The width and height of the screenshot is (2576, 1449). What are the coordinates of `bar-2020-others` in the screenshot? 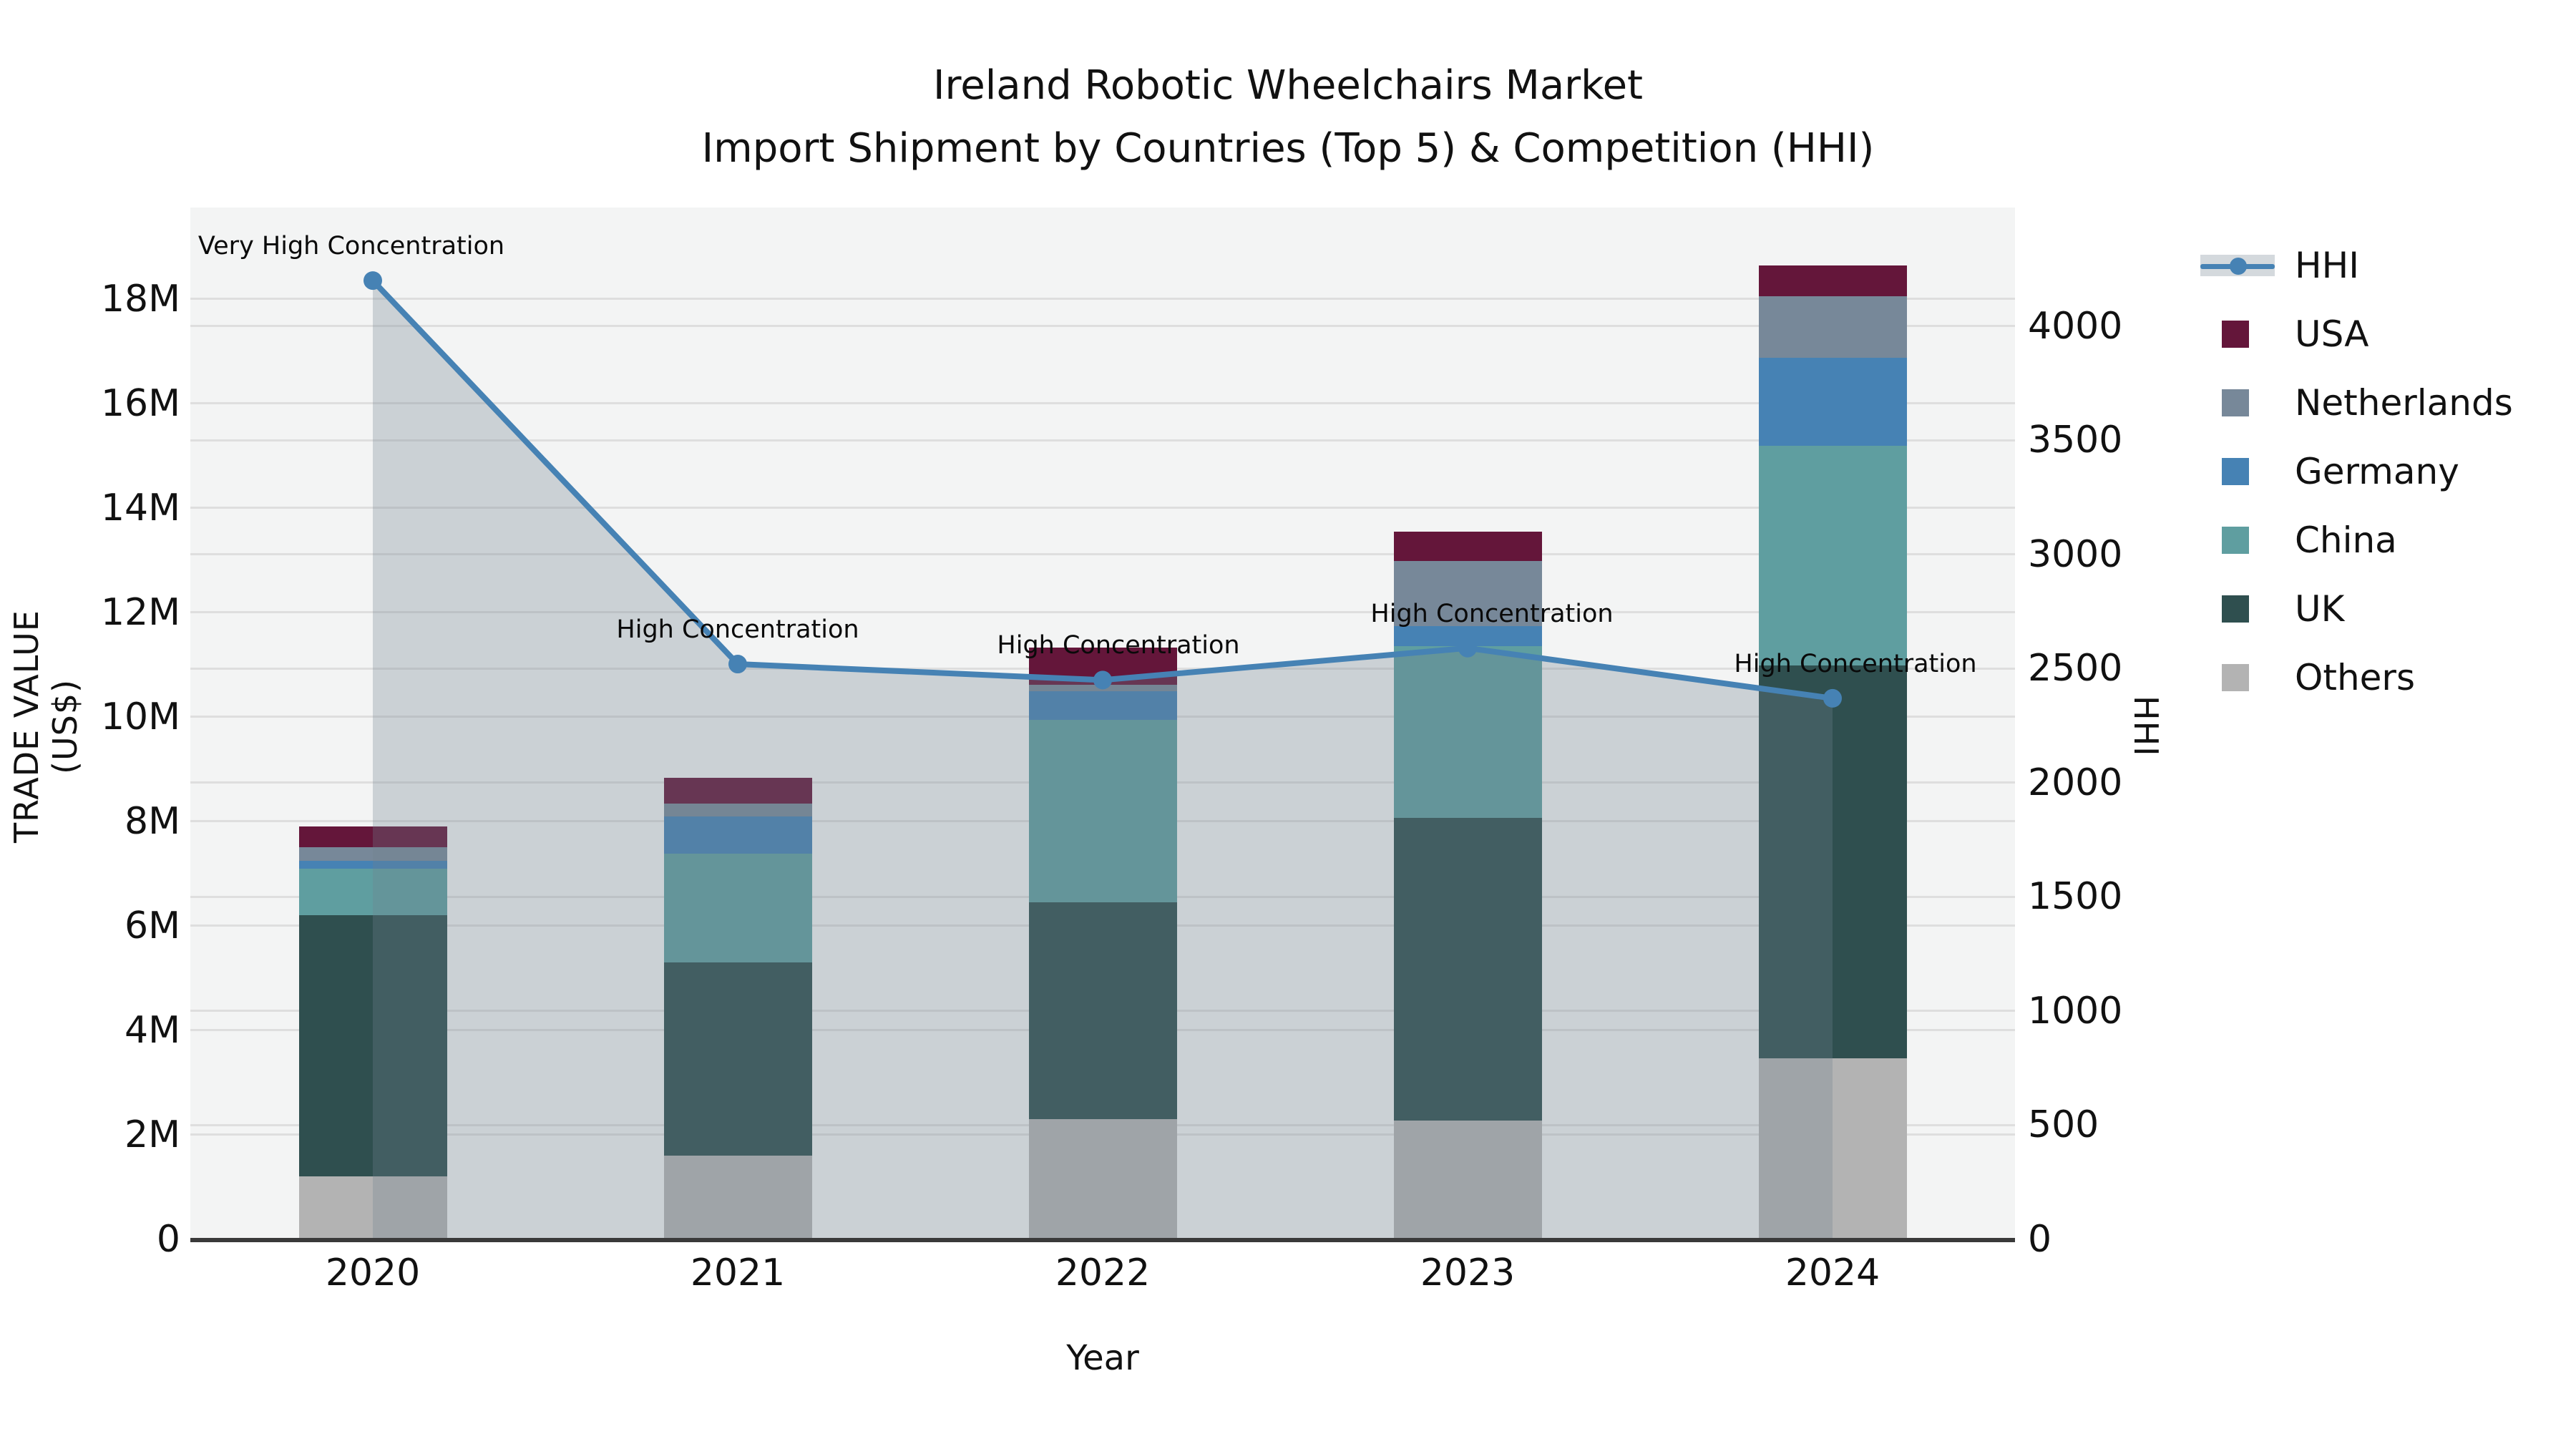 It's located at (372, 1207).